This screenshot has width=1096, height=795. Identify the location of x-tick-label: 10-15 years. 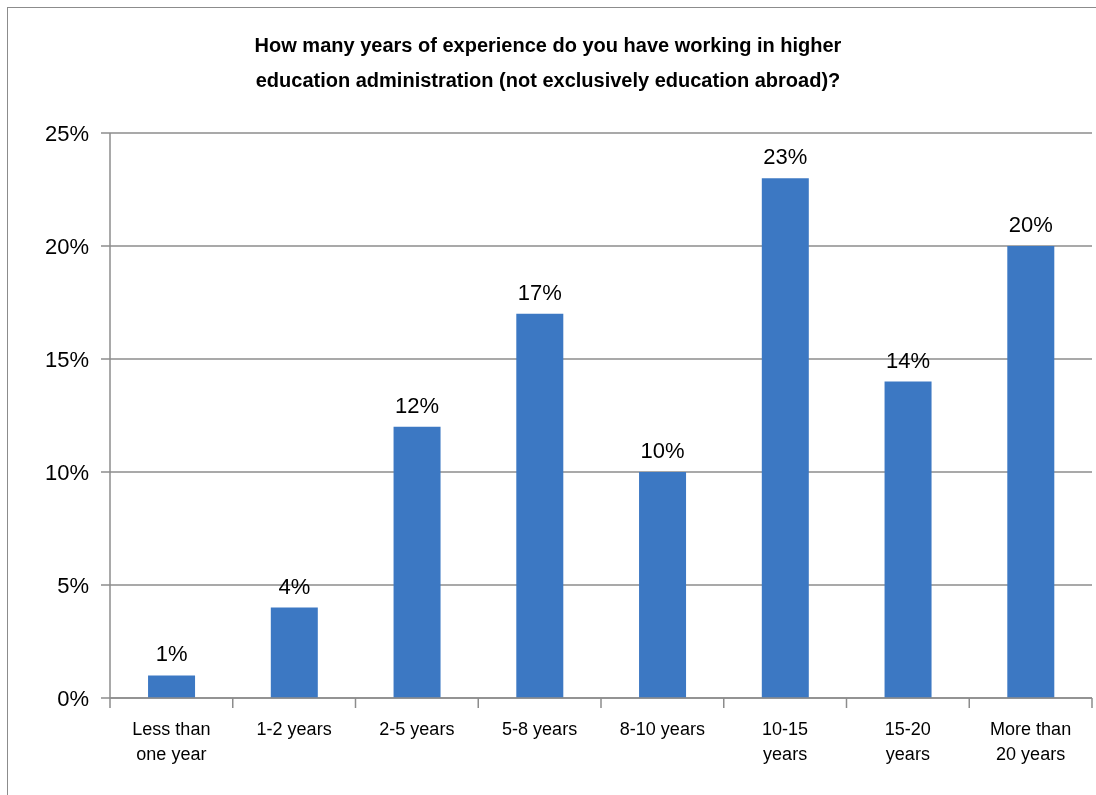
(785, 741).